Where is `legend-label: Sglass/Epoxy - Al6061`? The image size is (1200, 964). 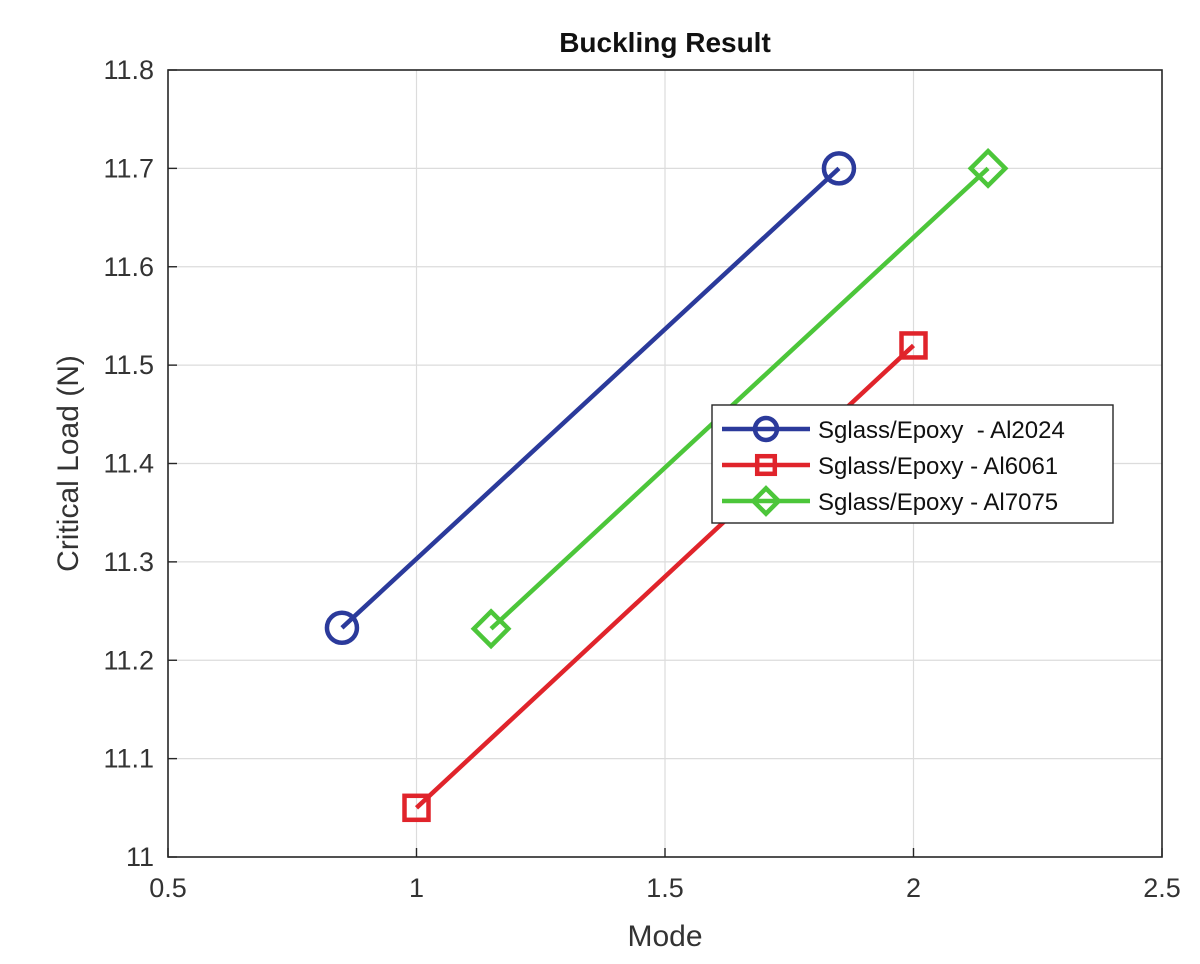 legend-label: Sglass/Epoxy - Al6061 is located at coordinates (938, 466).